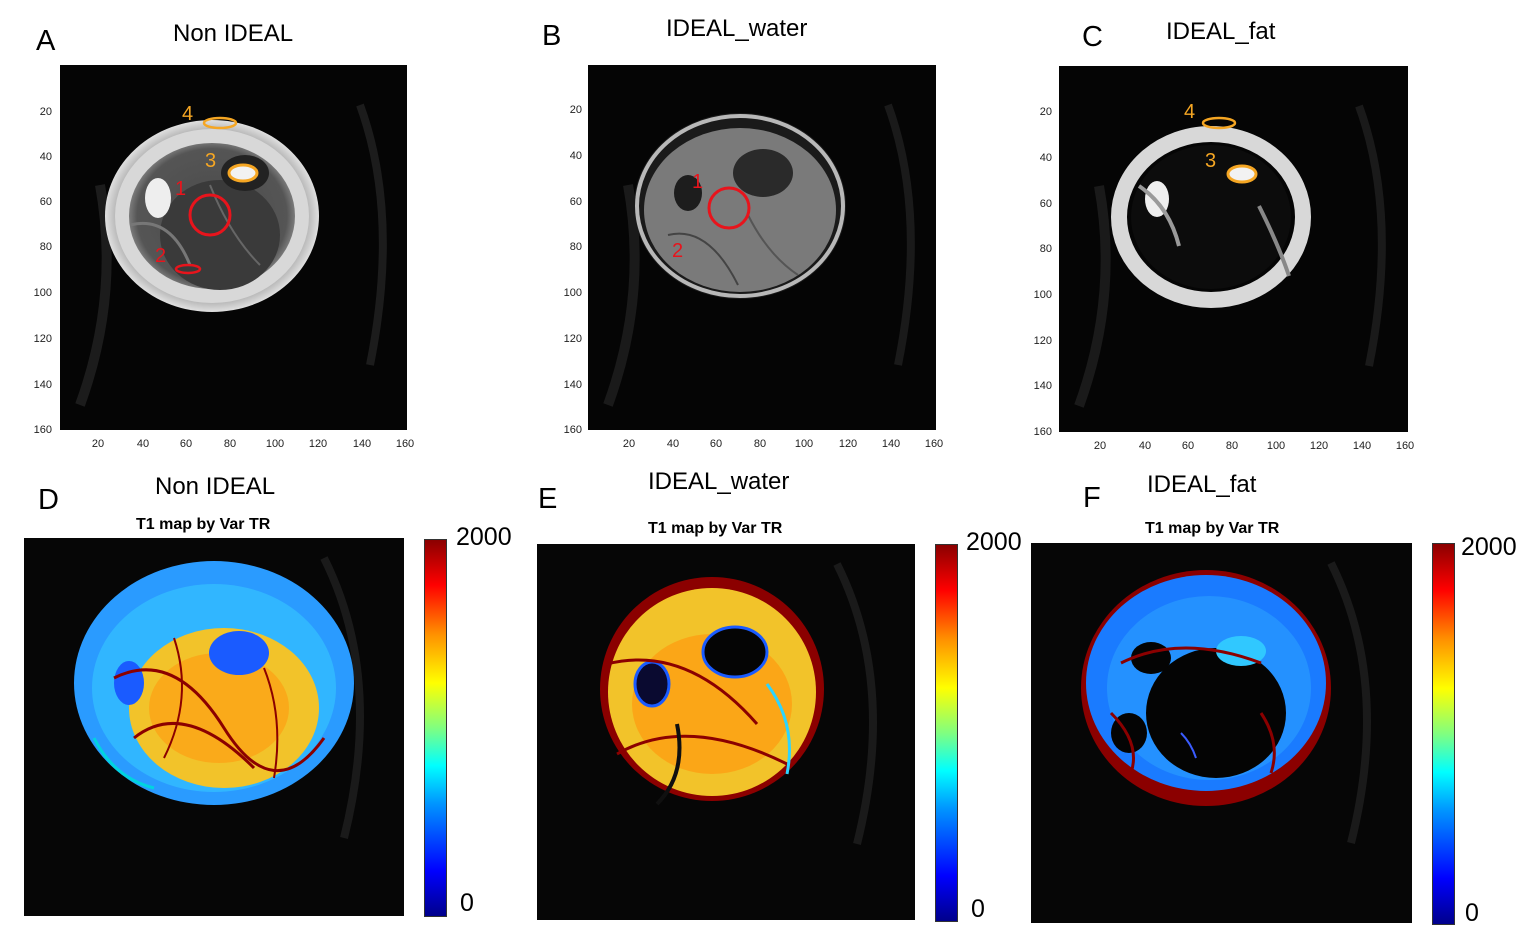  What do you see at coordinates (1443, 734) in the screenshot?
I see `colorbar-f` at bounding box center [1443, 734].